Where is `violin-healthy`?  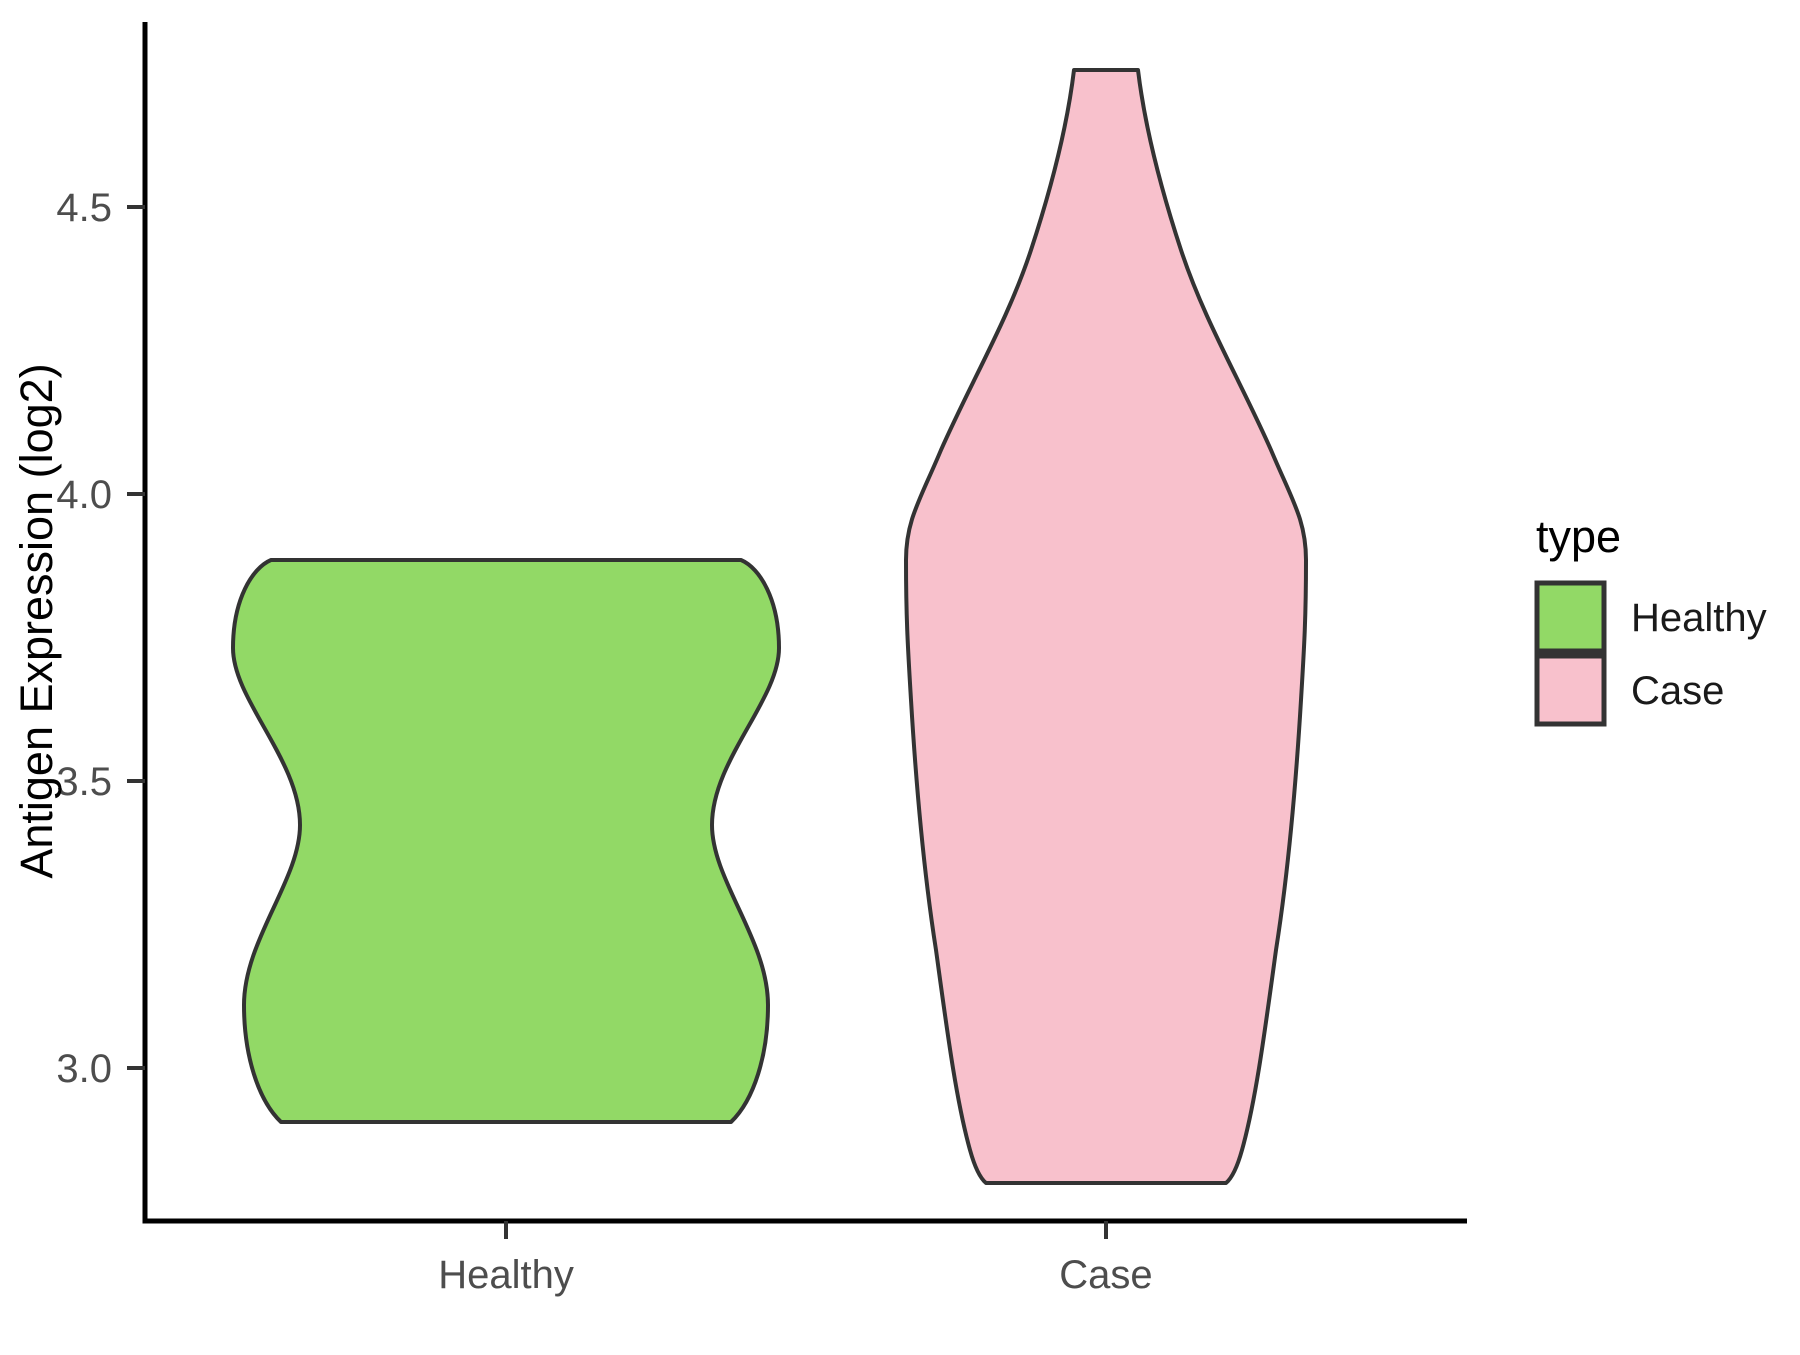 violin-healthy is located at coordinates (506, 841).